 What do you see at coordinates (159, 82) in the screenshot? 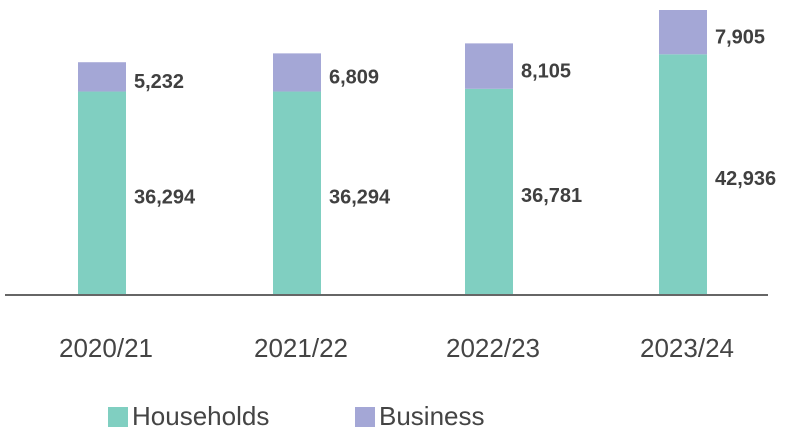
I see `value-label: 5,232` at bounding box center [159, 82].